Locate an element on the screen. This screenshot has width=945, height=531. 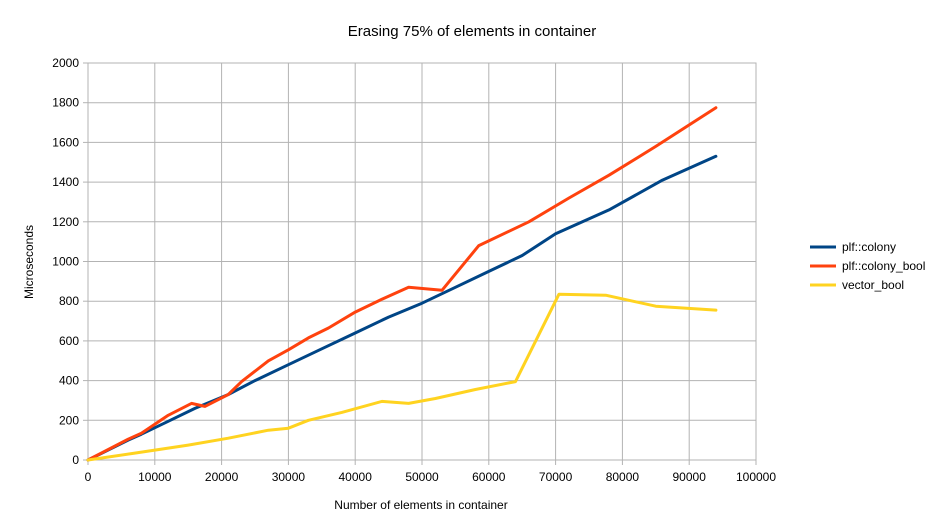
legend-label-1: plf::colony_bool is located at coordinates (883, 266).